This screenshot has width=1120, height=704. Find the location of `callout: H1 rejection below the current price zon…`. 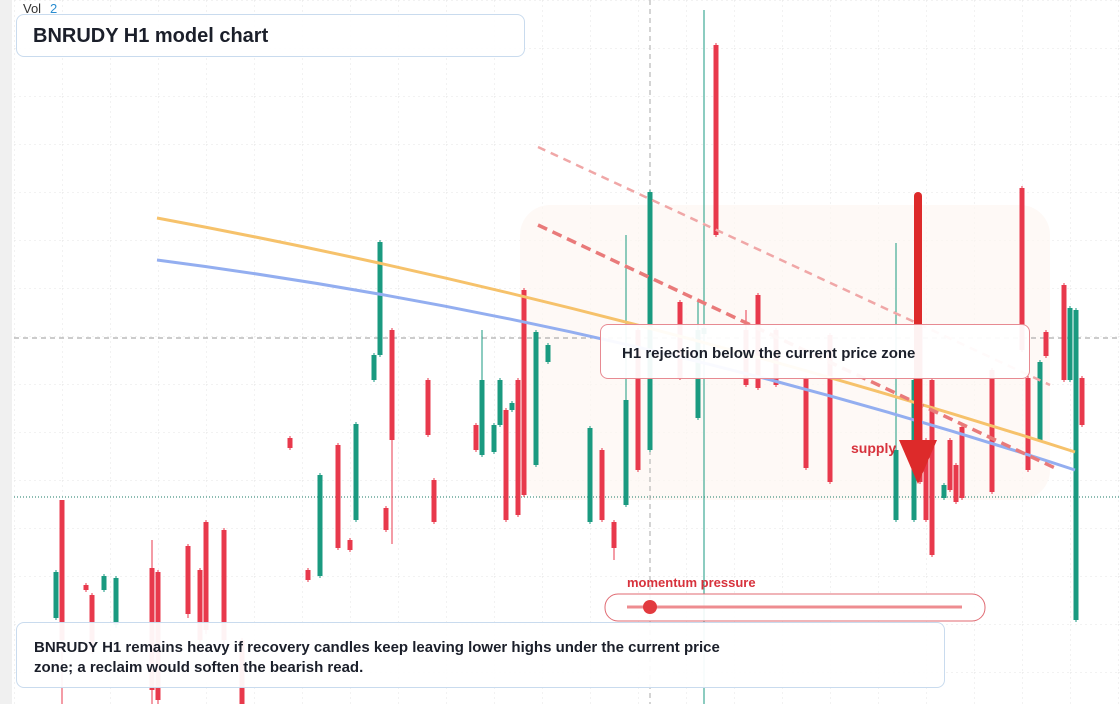

callout: H1 rejection below the current price zon… is located at coordinates (769, 353).